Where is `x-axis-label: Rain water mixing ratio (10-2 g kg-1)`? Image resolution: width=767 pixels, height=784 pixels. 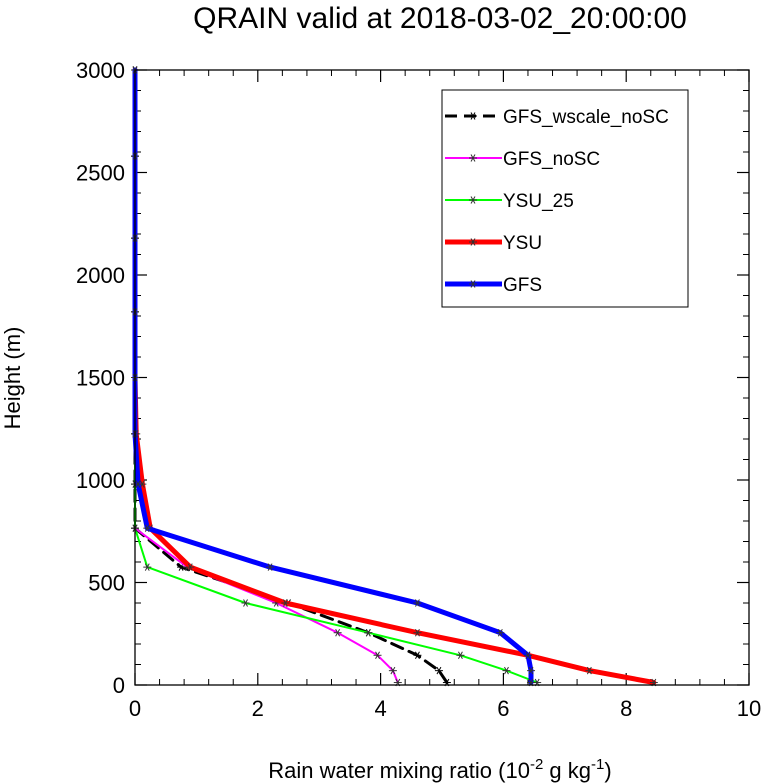
x-axis-label: Rain water mixing ratio (10-2 g kg-1) is located at coordinates (439, 769).